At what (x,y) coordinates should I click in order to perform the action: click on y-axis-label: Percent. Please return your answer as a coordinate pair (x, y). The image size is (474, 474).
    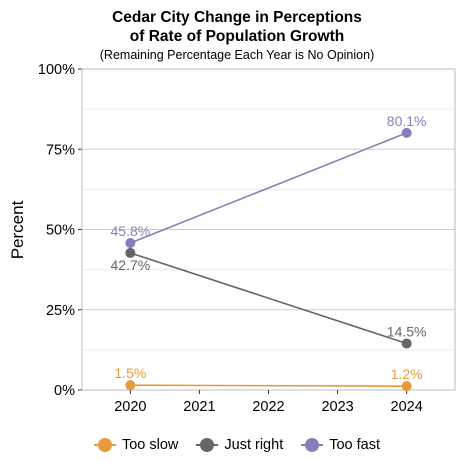
    Looking at the image, I should click on (17, 229).